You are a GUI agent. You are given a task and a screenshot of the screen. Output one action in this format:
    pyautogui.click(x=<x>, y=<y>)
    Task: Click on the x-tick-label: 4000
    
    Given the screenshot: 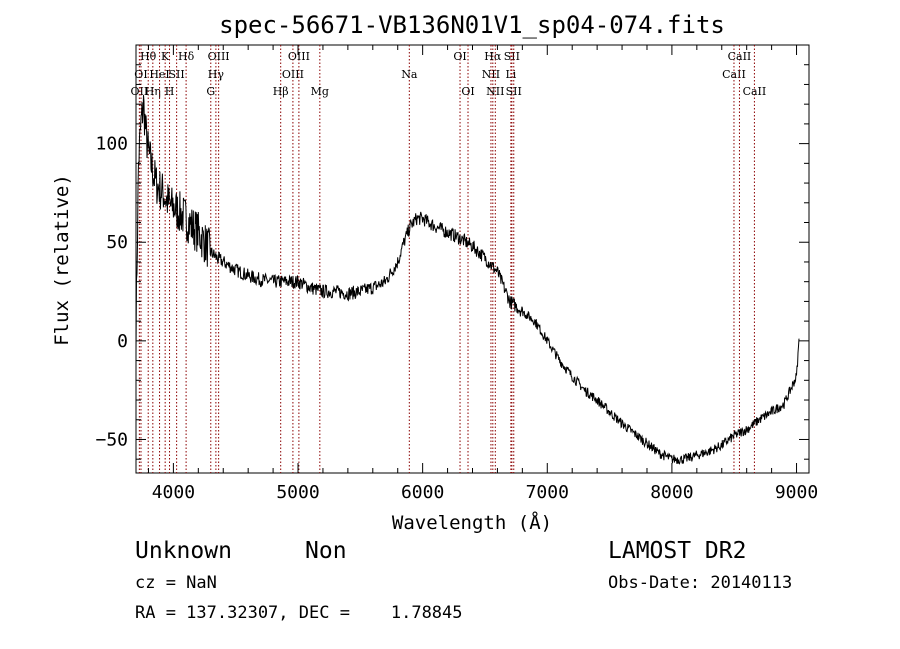 What is the action you would take?
    pyautogui.click(x=173, y=492)
    